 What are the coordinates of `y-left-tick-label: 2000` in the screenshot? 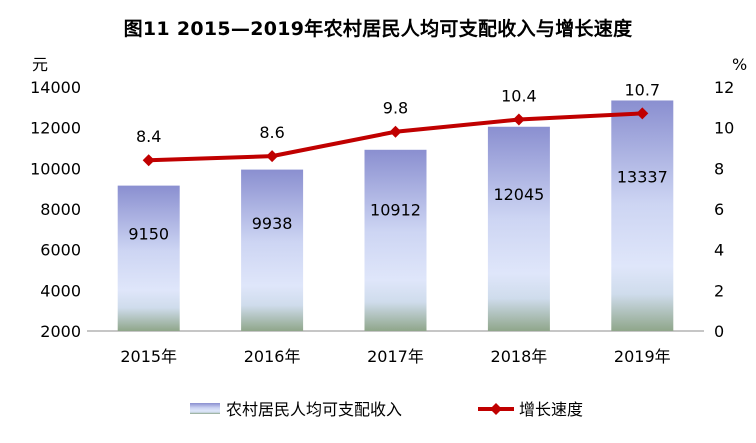 It's located at (60, 331).